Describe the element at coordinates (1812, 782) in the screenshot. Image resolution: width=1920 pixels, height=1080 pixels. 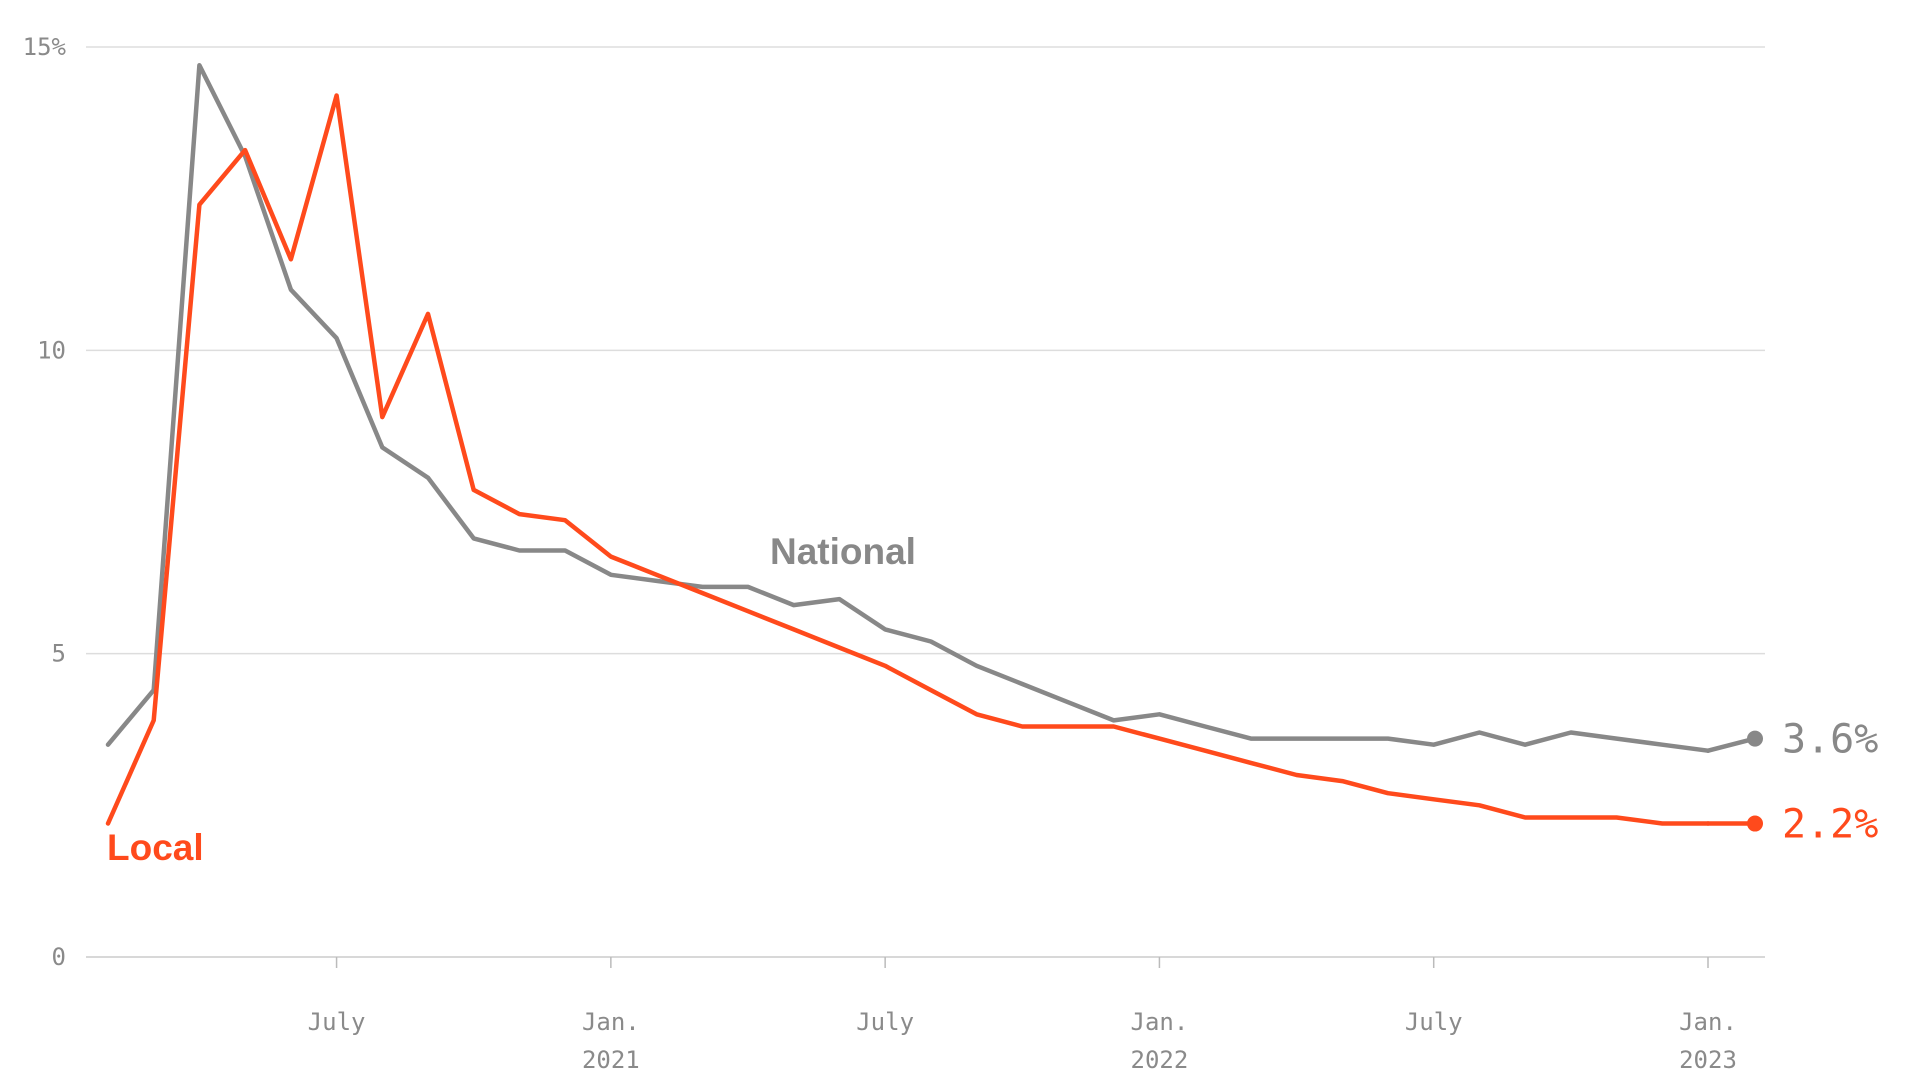
I see `series-end-markers: 3.6% 2.2%` at that location.